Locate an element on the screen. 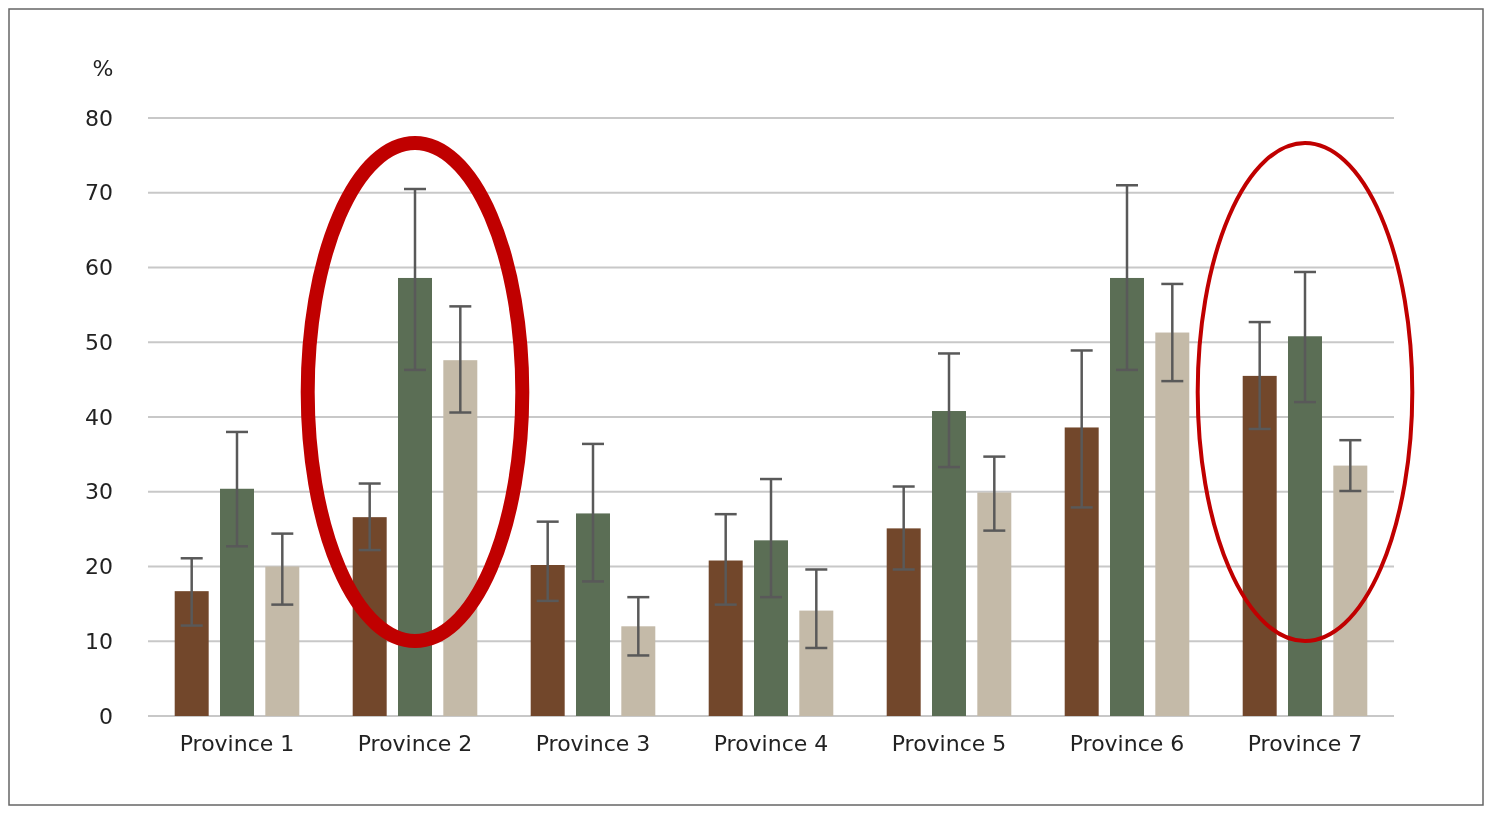  y-tick-label: 40 is located at coordinates (99, 417).